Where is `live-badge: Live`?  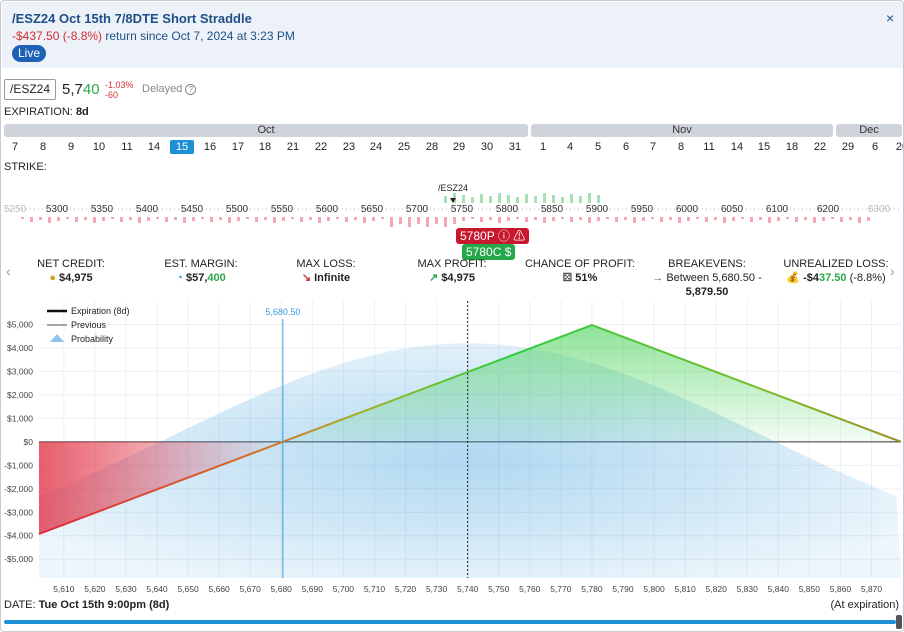 live-badge: Live is located at coordinates (29, 53).